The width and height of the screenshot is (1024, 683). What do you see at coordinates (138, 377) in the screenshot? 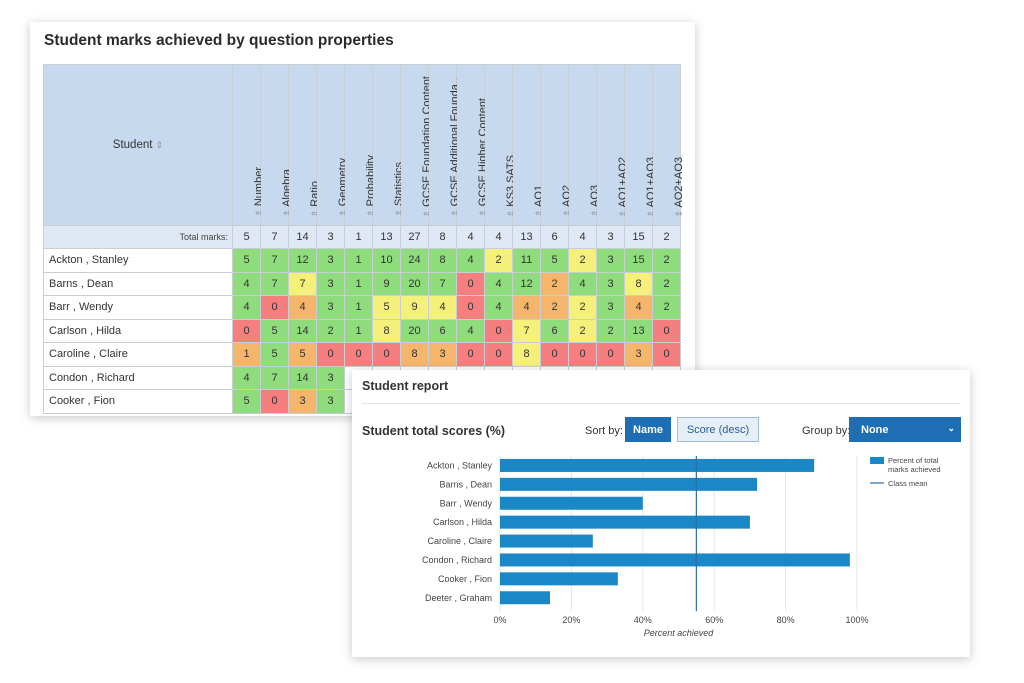
I see `student-name: Condon , Richard` at bounding box center [138, 377].